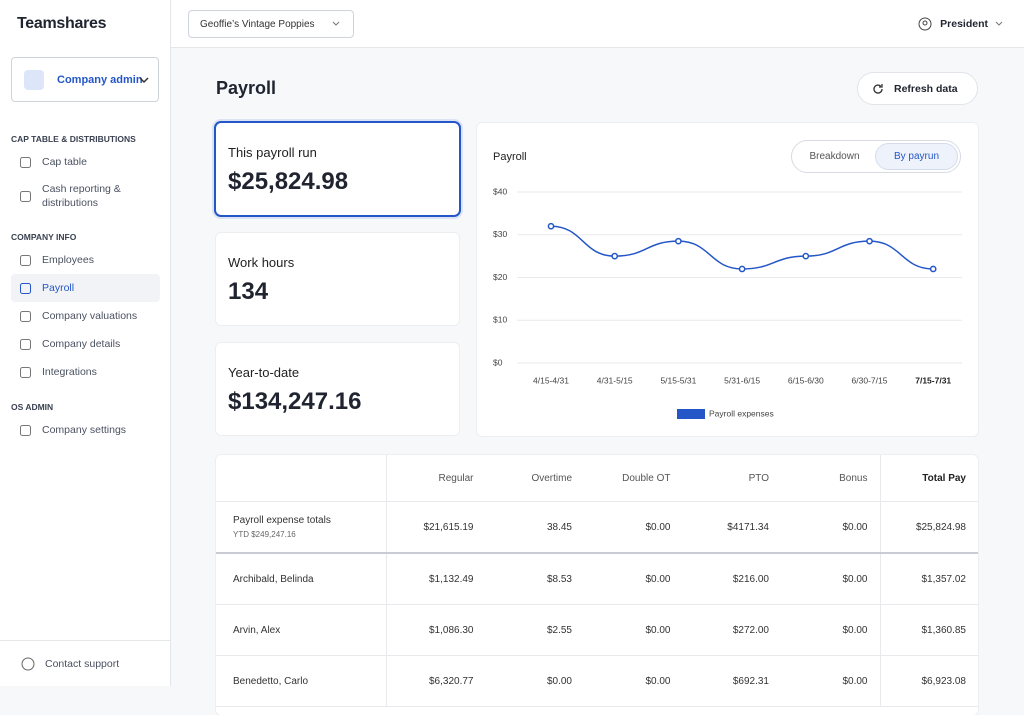 This screenshot has height=715, width=1024. Describe the element at coordinates (337, 169) in the screenshot. I see `stat-card: This payroll run $25,824.98` at that location.